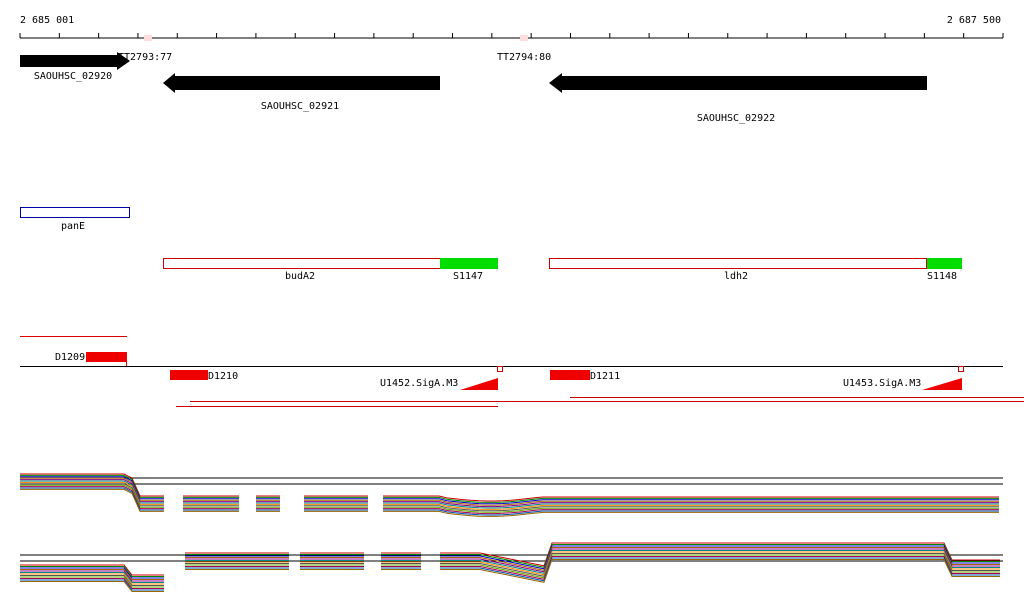 This screenshot has width=1024, height=611. I want to click on gene-label: SAOUHSC_02922, so click(736, 118).